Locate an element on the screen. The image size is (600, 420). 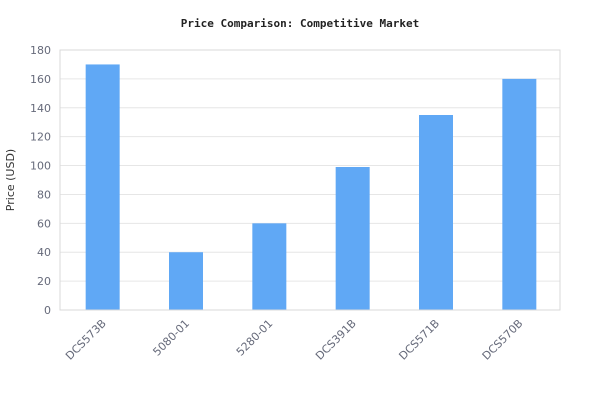
y-tick-label: 100 is located at coordinates (40, 166).